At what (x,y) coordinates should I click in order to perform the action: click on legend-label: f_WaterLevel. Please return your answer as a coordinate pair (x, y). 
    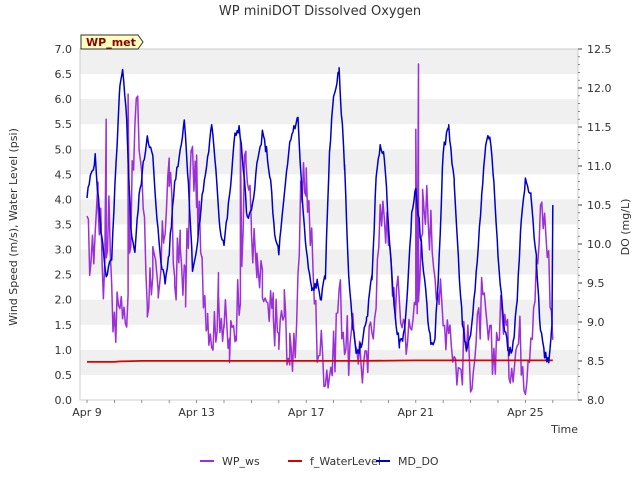
    Looking at the image, I should click on (345, 461).